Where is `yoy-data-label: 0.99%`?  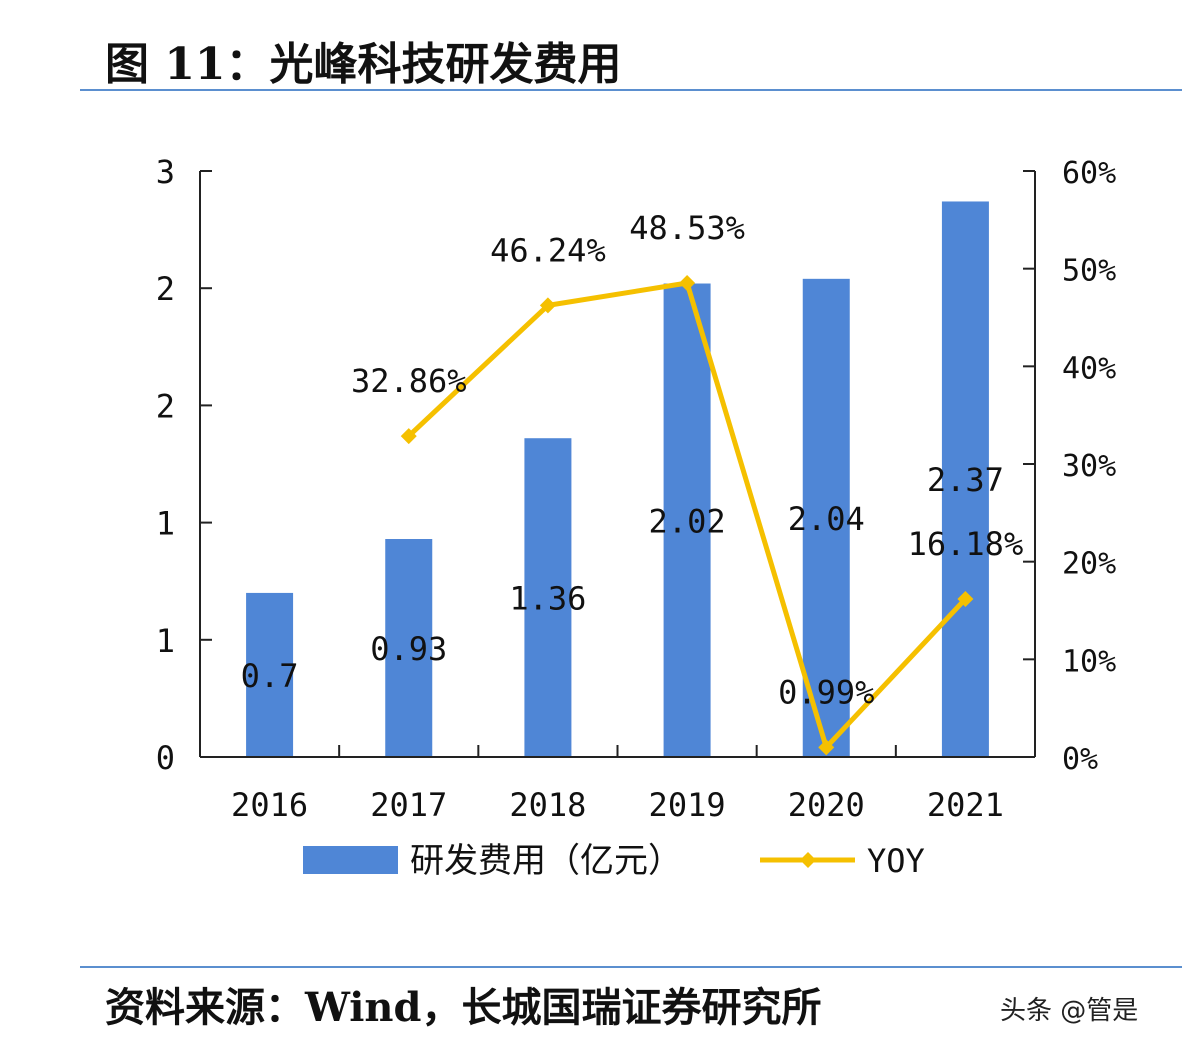
yoy-data-label: 0.99% is located at coordinates (826, 692).